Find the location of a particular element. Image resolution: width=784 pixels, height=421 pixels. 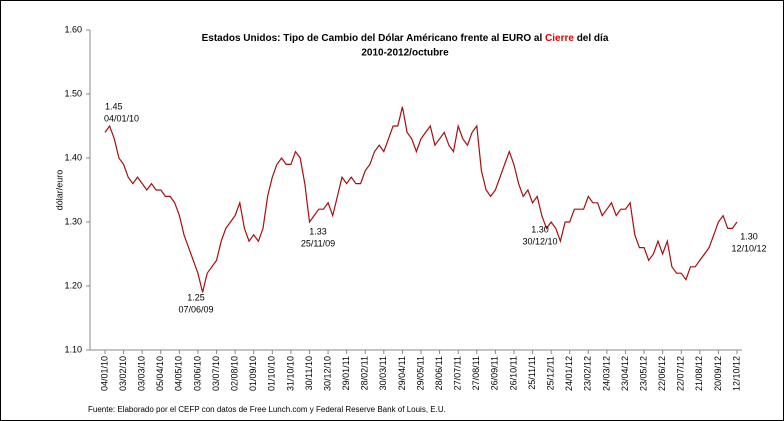

x-tick-label: 22/07/12 is located at coordinates (681, 373).